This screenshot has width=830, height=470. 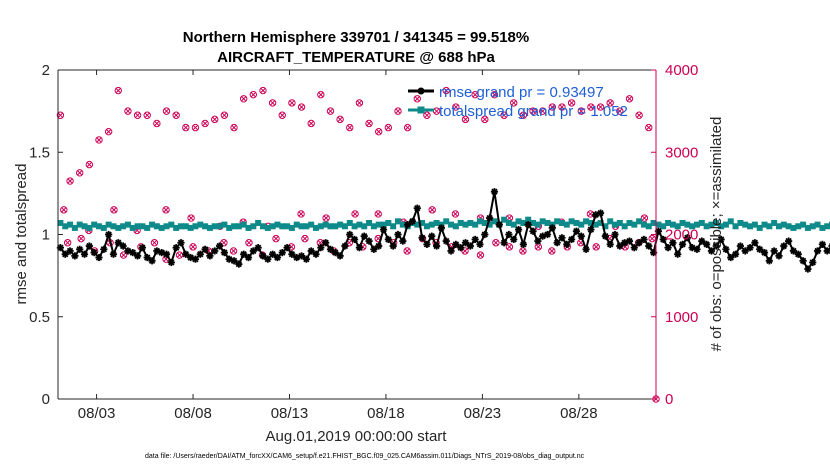 I want to click on x-tick-label: 08/13, so click(x=290, y=413).